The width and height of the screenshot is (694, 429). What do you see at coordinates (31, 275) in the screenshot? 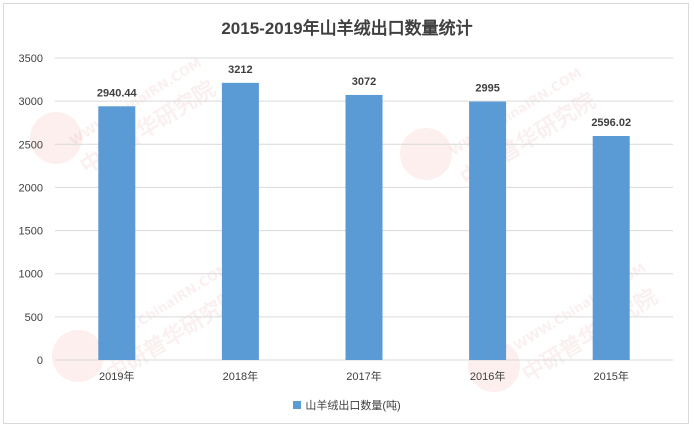
I see `y-tick-label: 1000` at bounding box center [31, 275].